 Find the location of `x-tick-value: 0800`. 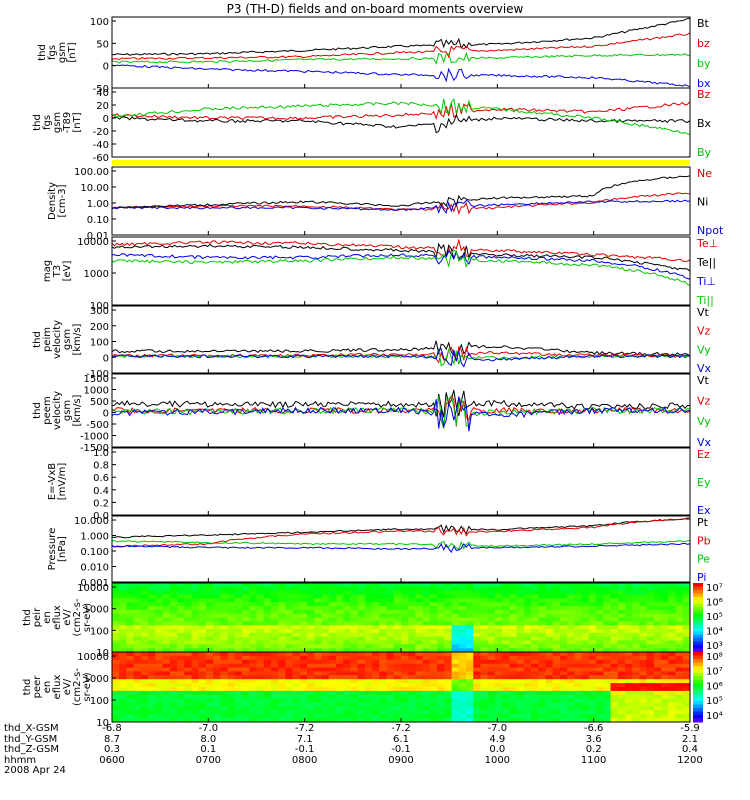

x-tick-value: 0800 is located at coordinates (304, 760).